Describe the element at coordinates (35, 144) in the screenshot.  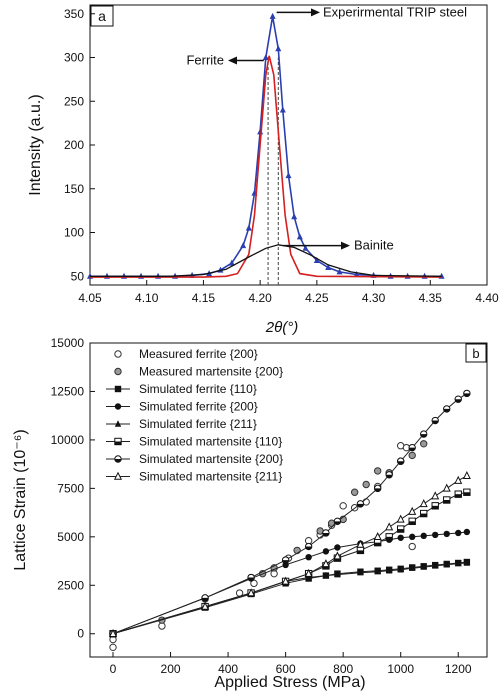
I see `y-axis-label-a: Intensity (a.u.)` at that location.